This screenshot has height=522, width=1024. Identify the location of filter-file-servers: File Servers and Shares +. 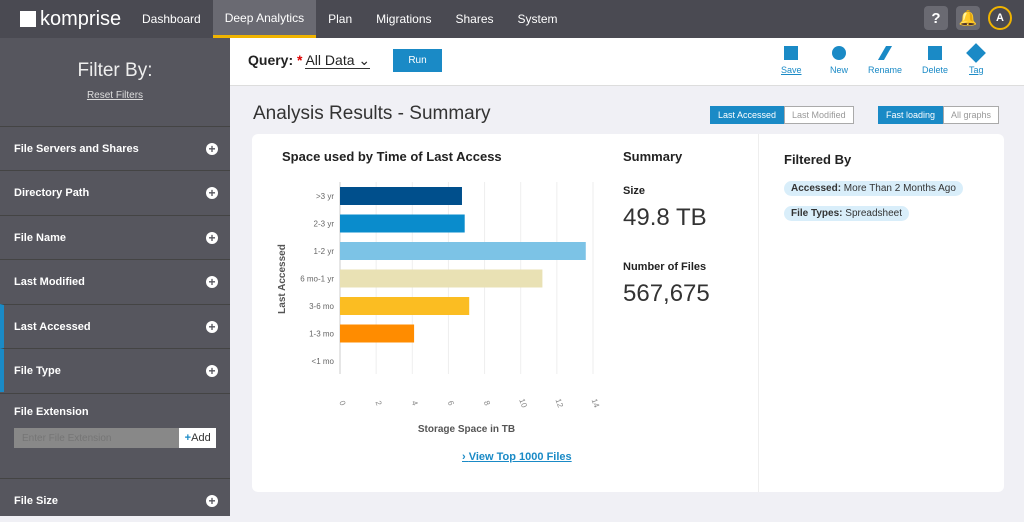
(115, 148).